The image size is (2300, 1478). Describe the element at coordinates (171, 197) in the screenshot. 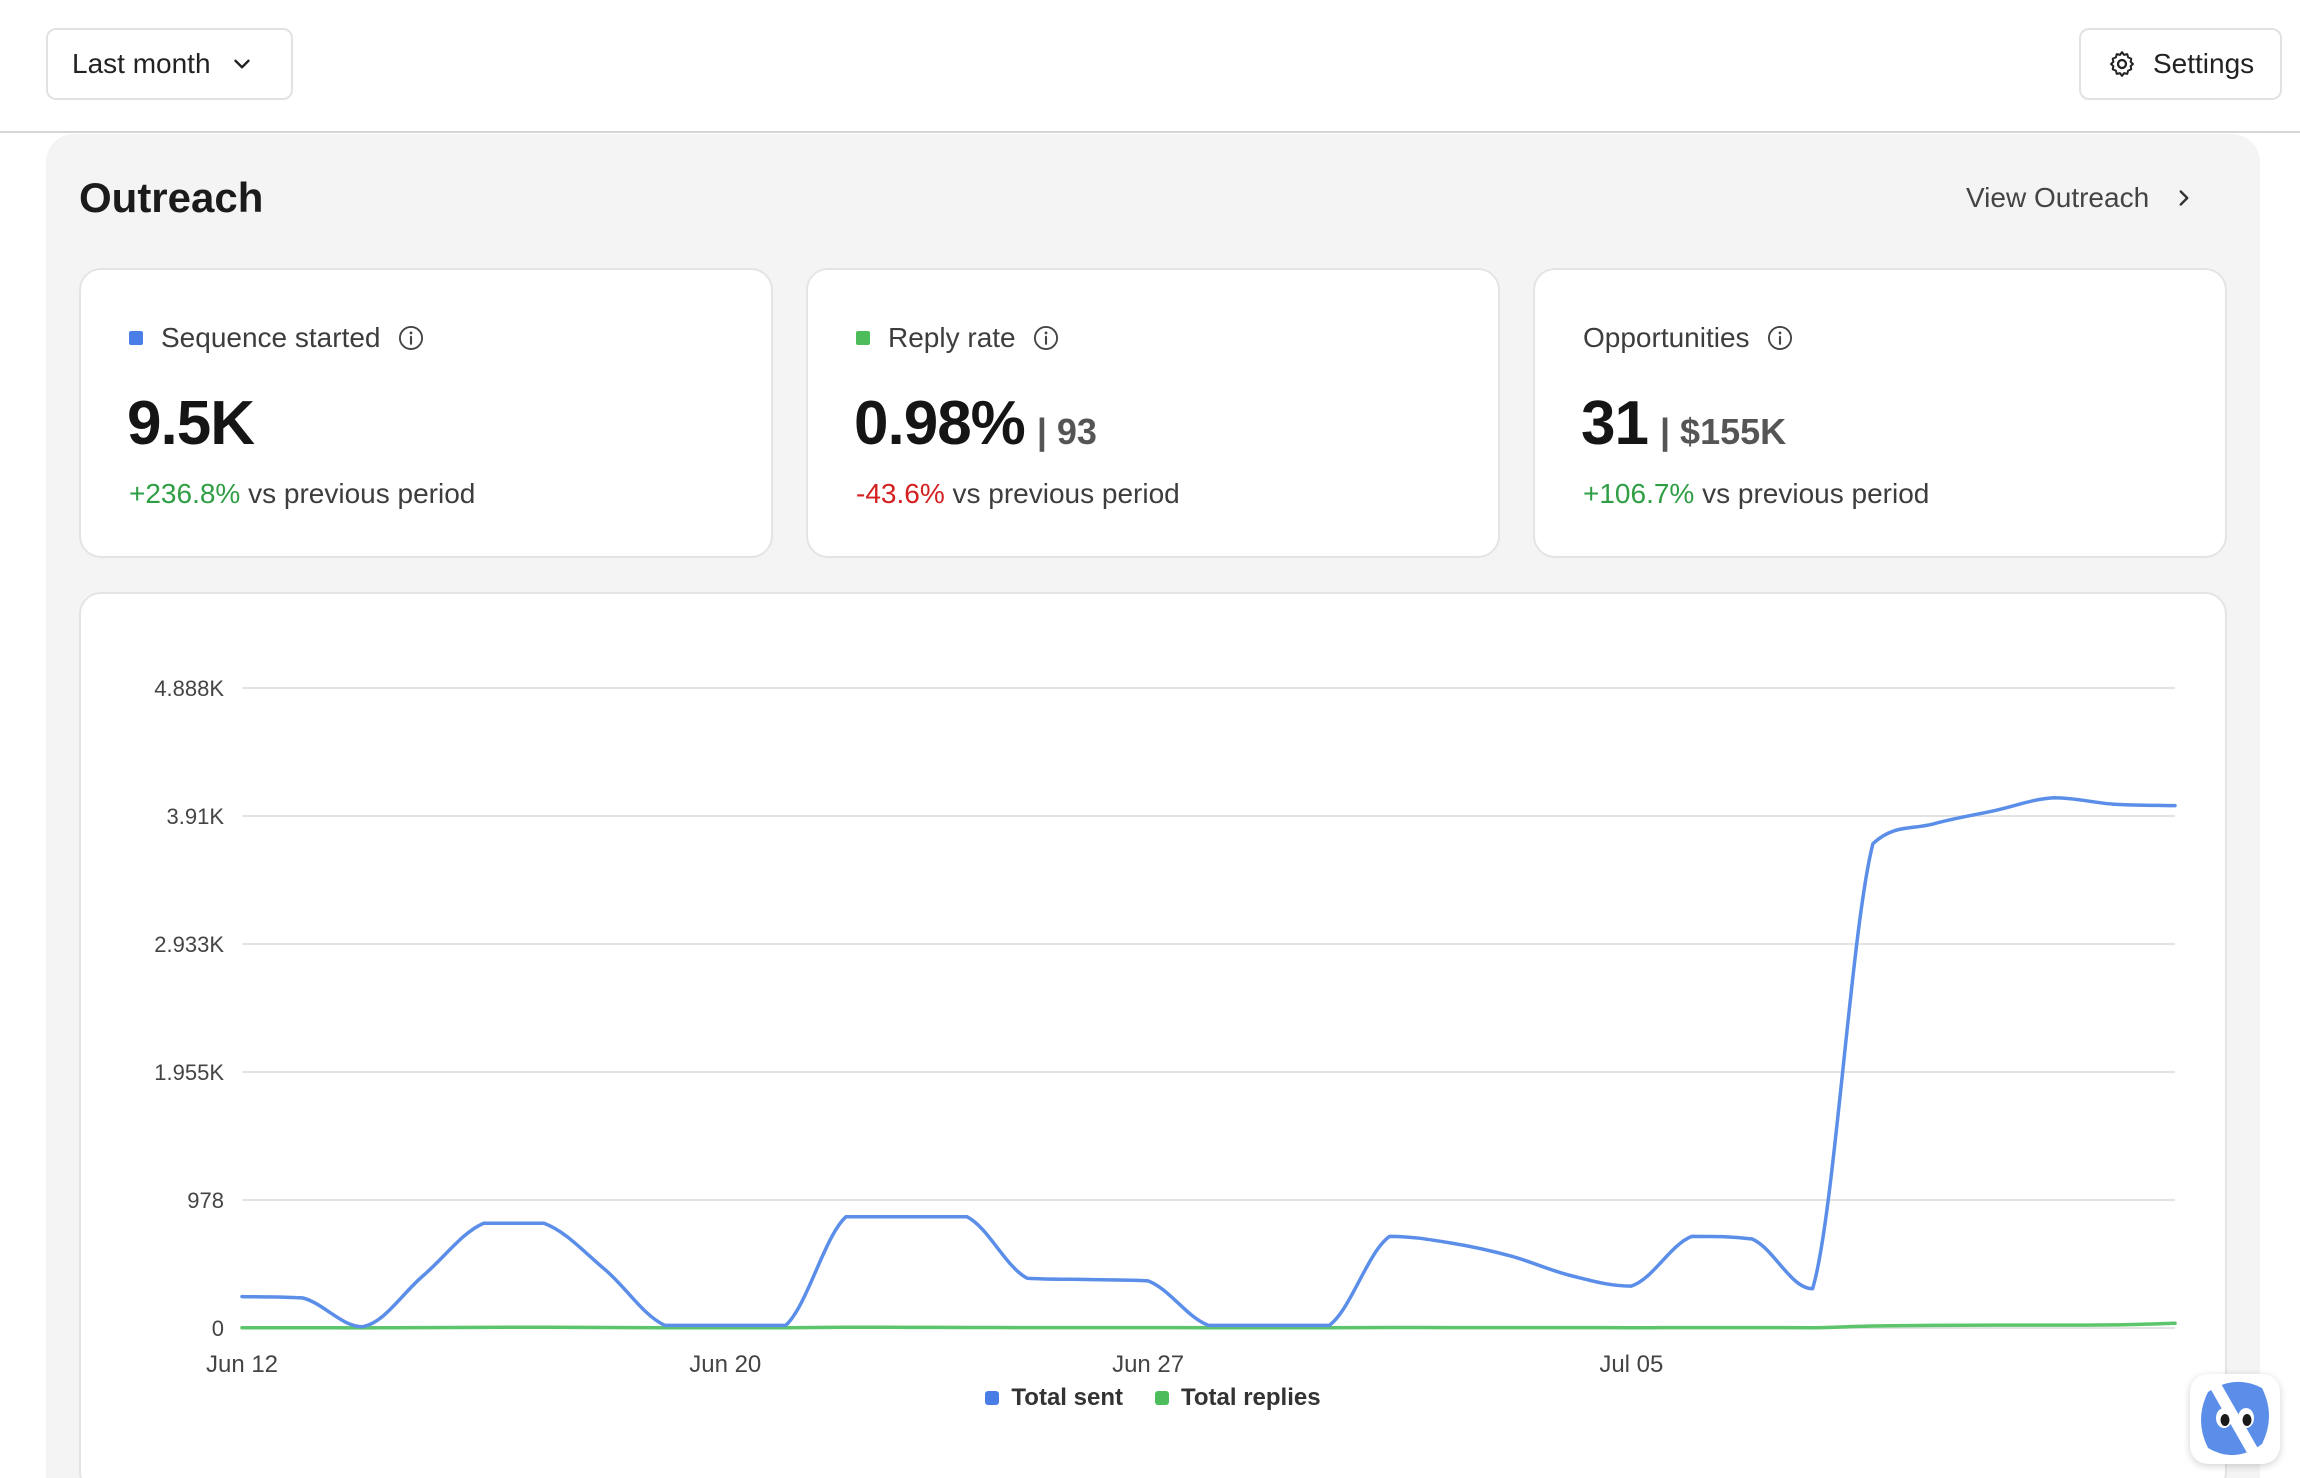

I see `section-title: Outreach` at that location.